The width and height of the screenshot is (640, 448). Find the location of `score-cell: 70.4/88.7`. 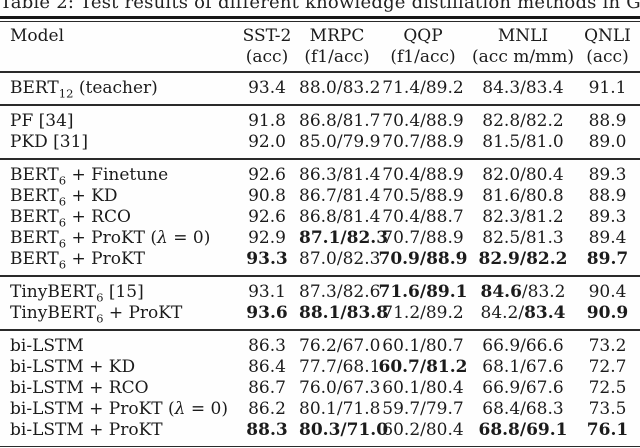

score-cell: 70.4/88.7 is located at coordinates (423, 217).